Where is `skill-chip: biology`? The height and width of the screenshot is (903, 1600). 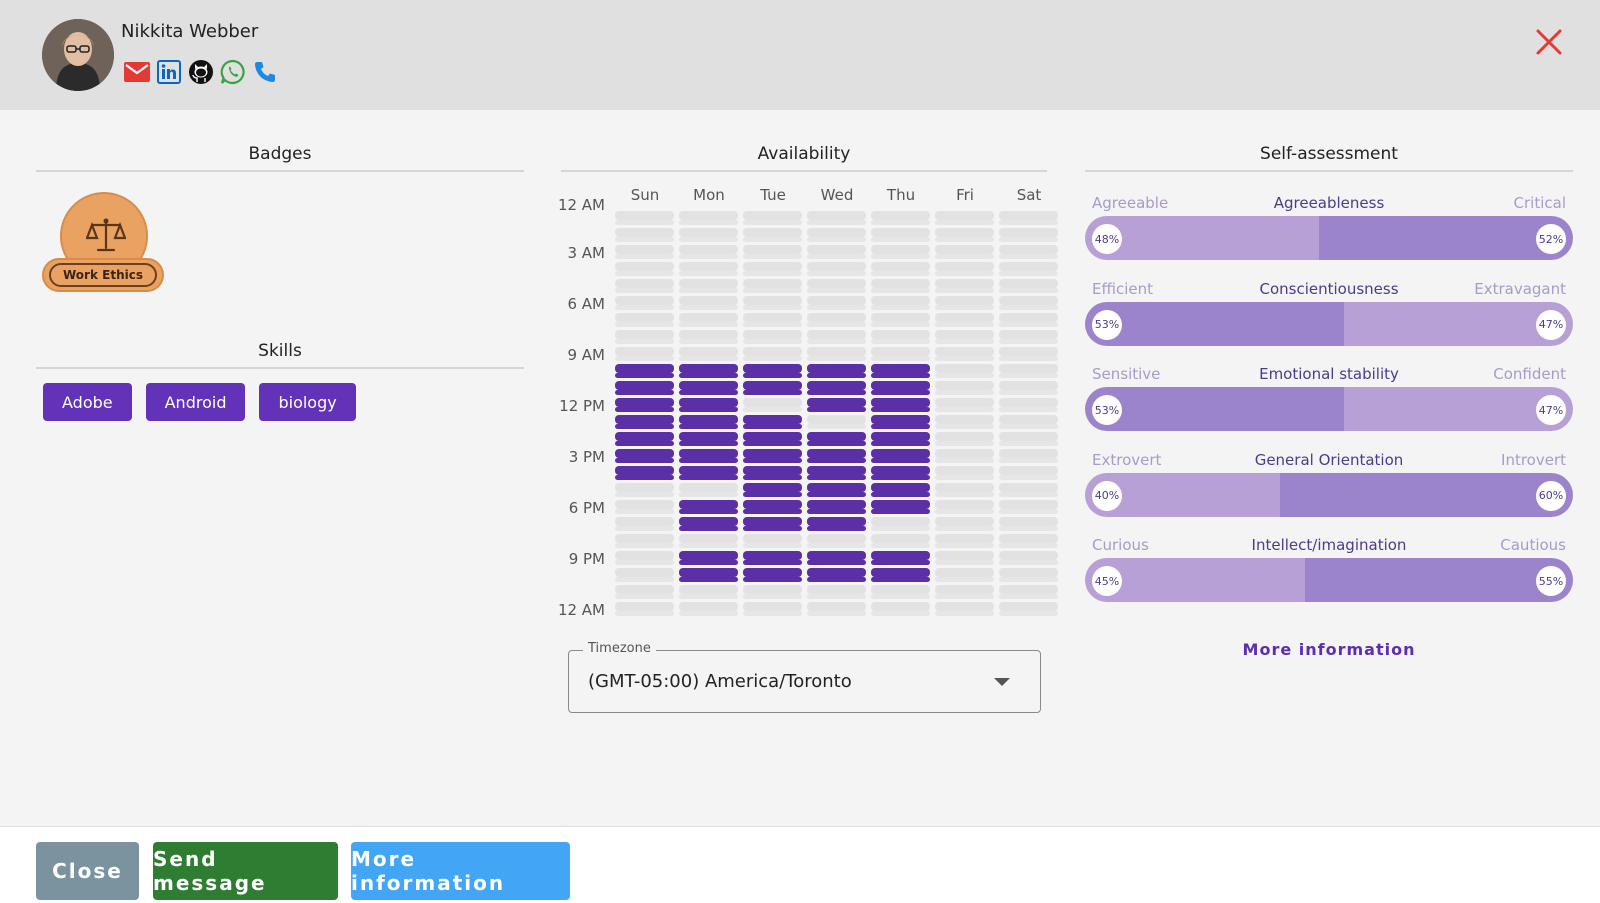 skill-chip: biology is located at coordinates (307, 402).